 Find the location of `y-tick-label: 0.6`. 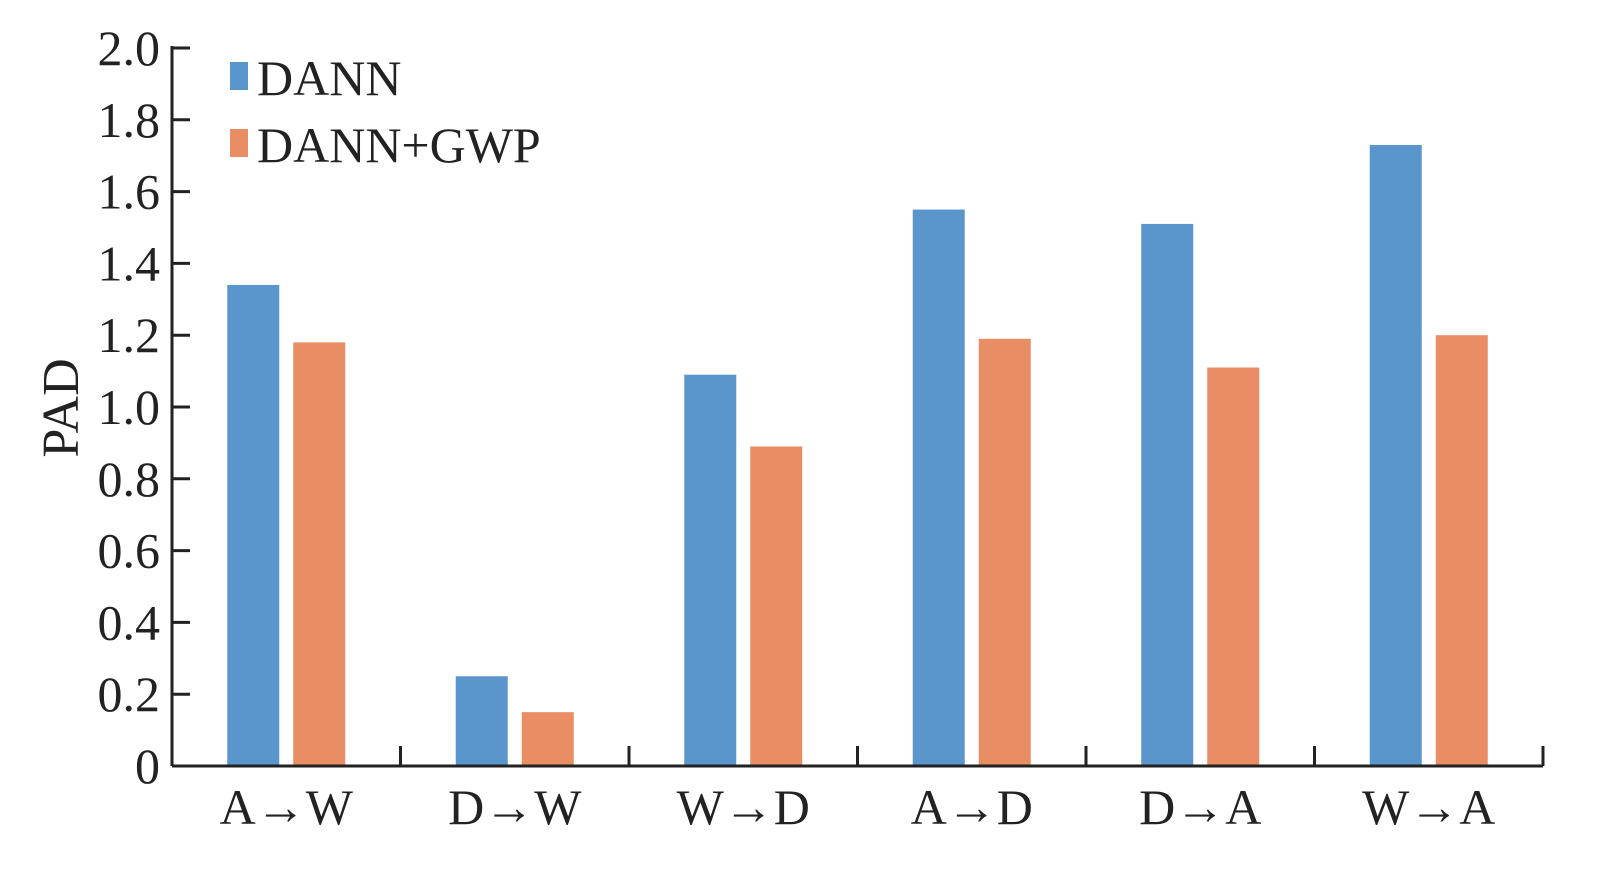

y-tick-label: 0.6 is located at coordinates (129, 551).